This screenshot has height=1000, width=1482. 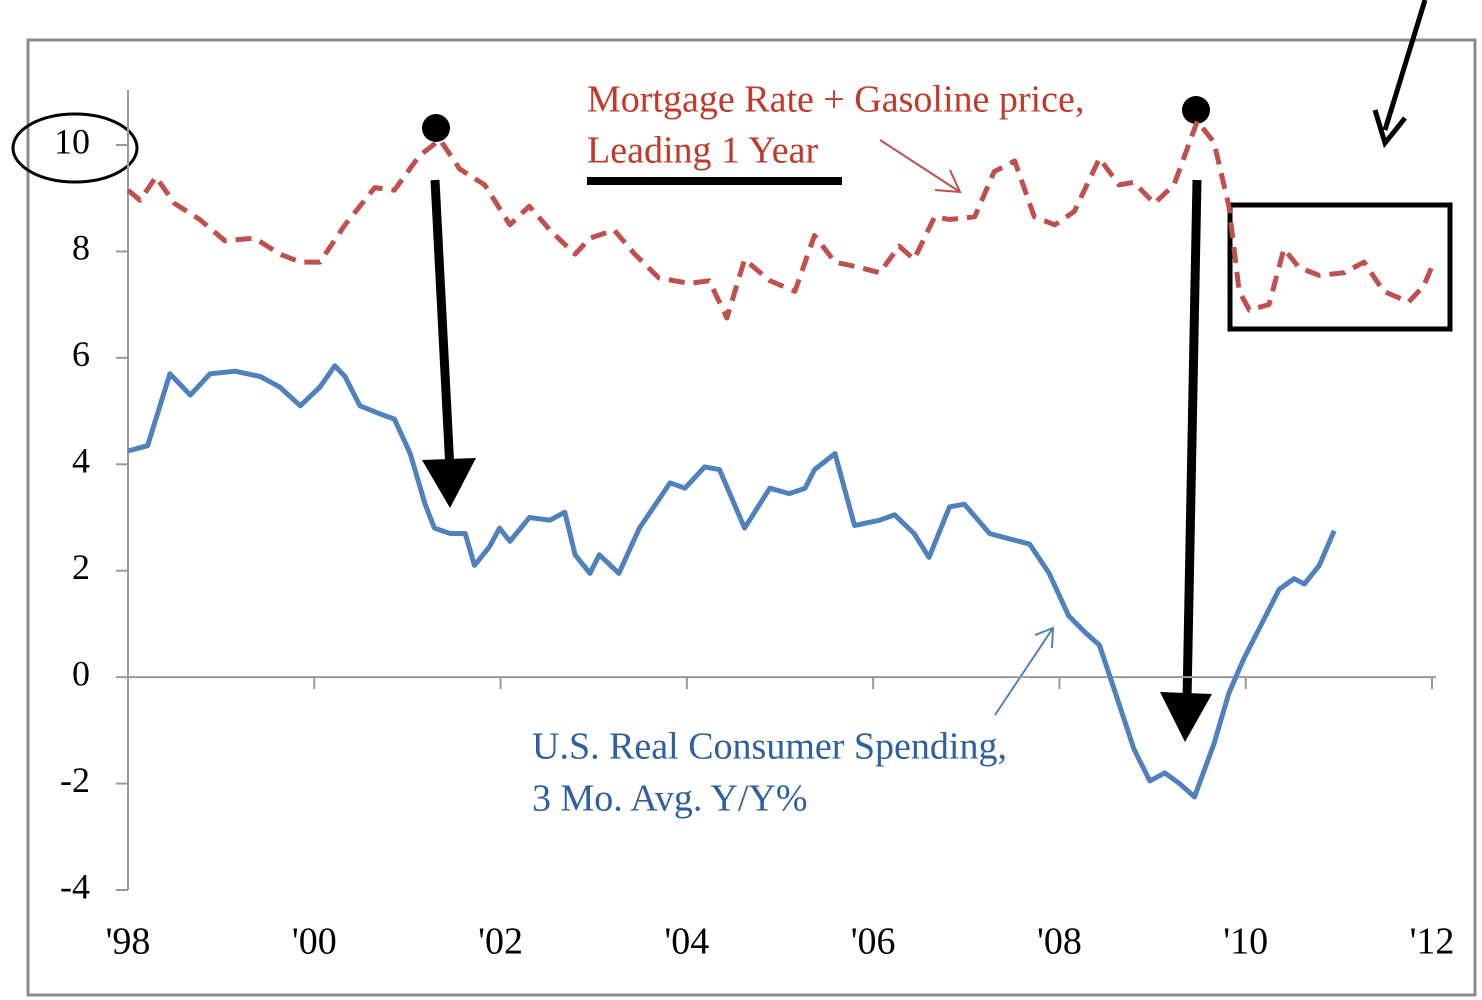 I want to click on y-tick-label: -4, so click(x=75, y=886).